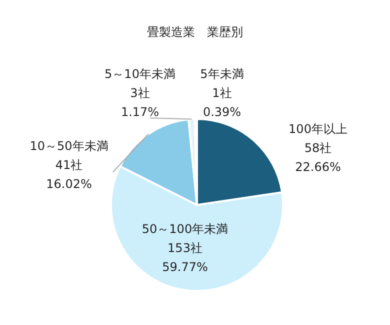  What do you see at coordinates (195, 32) in the screenshot?
I see `title: 畳製造業 業歴別` at bounding box center [195, 32].